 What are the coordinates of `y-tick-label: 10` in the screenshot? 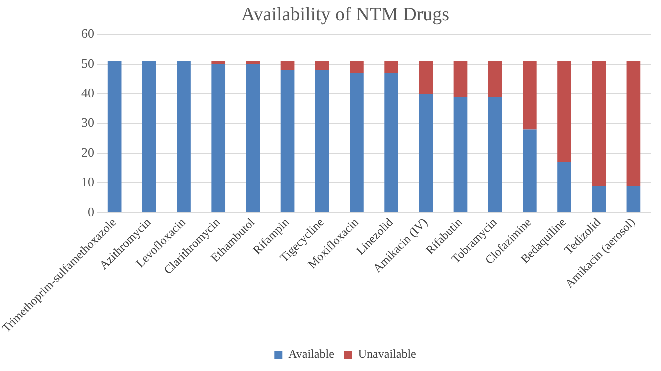 It's located at (88, 182).